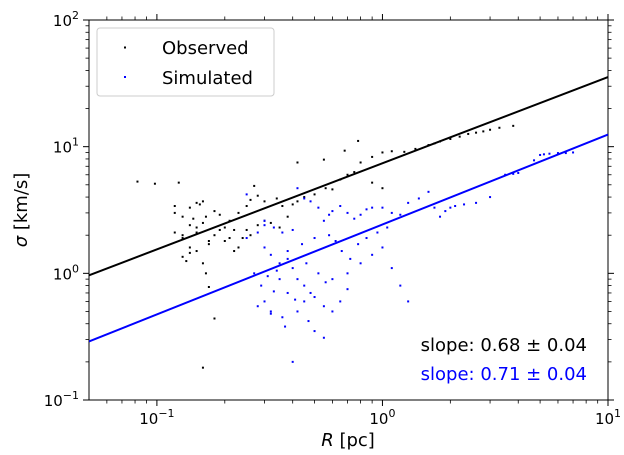  I want to click on legend: Observed Simulated, so click(185, 62).